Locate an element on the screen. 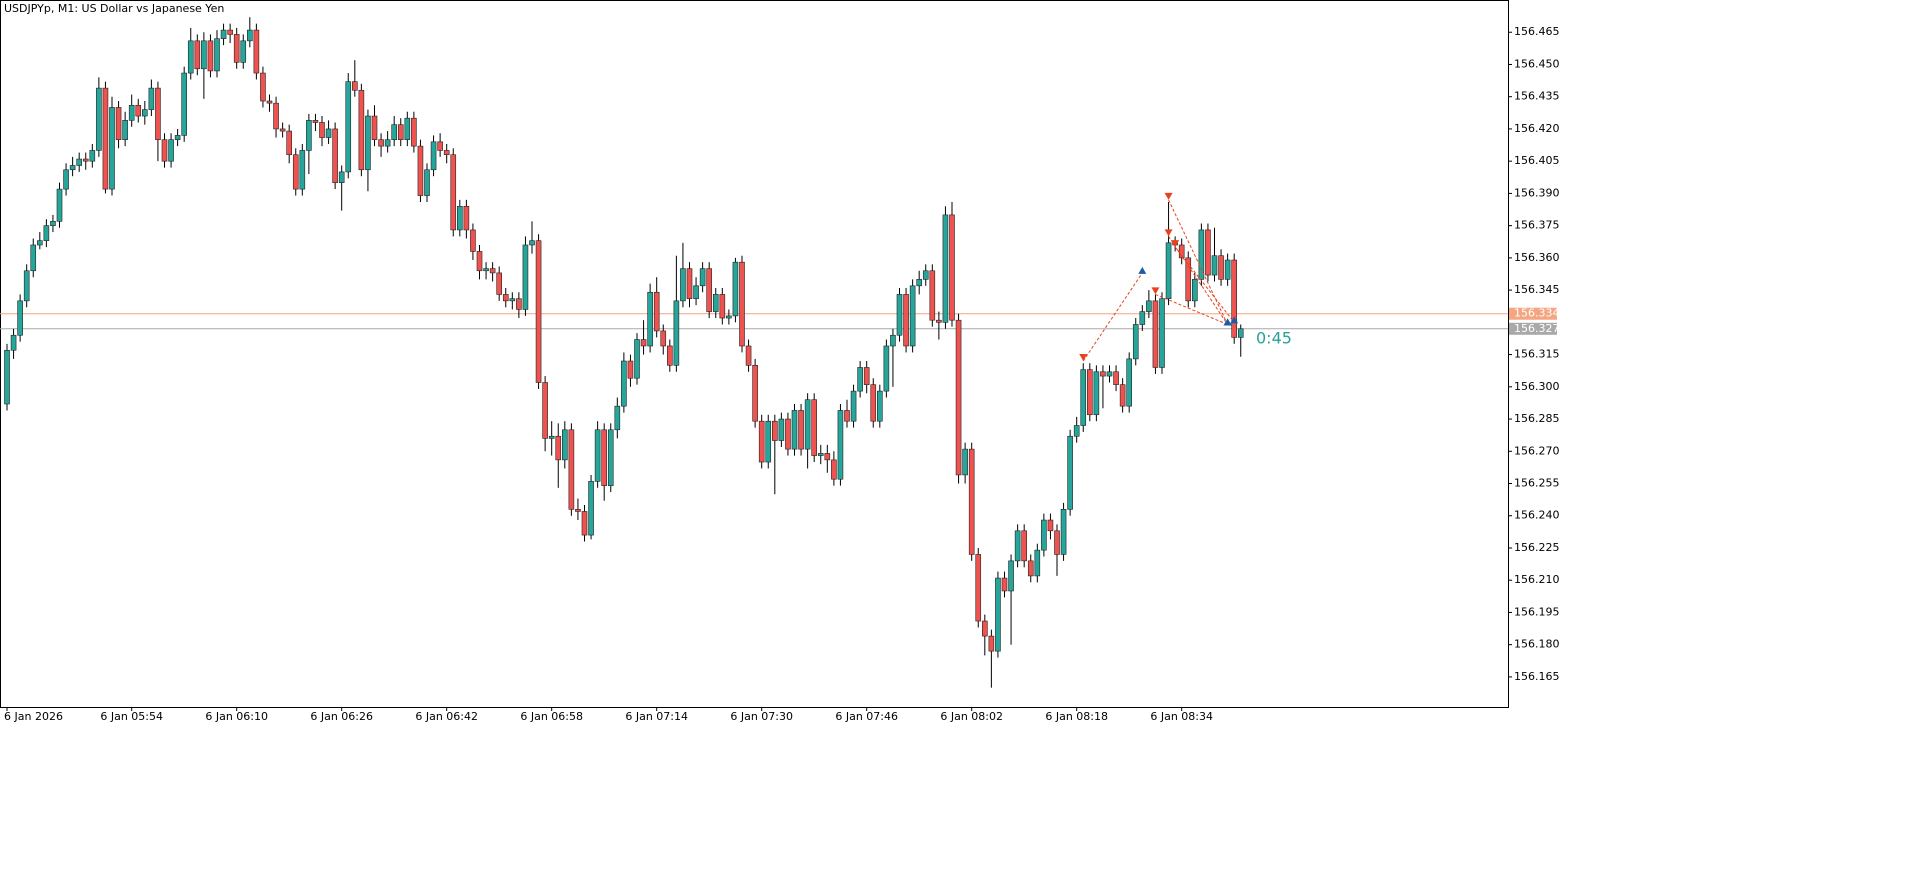  y-tick-label: 156.315 is located at coordinates (1537, 354).